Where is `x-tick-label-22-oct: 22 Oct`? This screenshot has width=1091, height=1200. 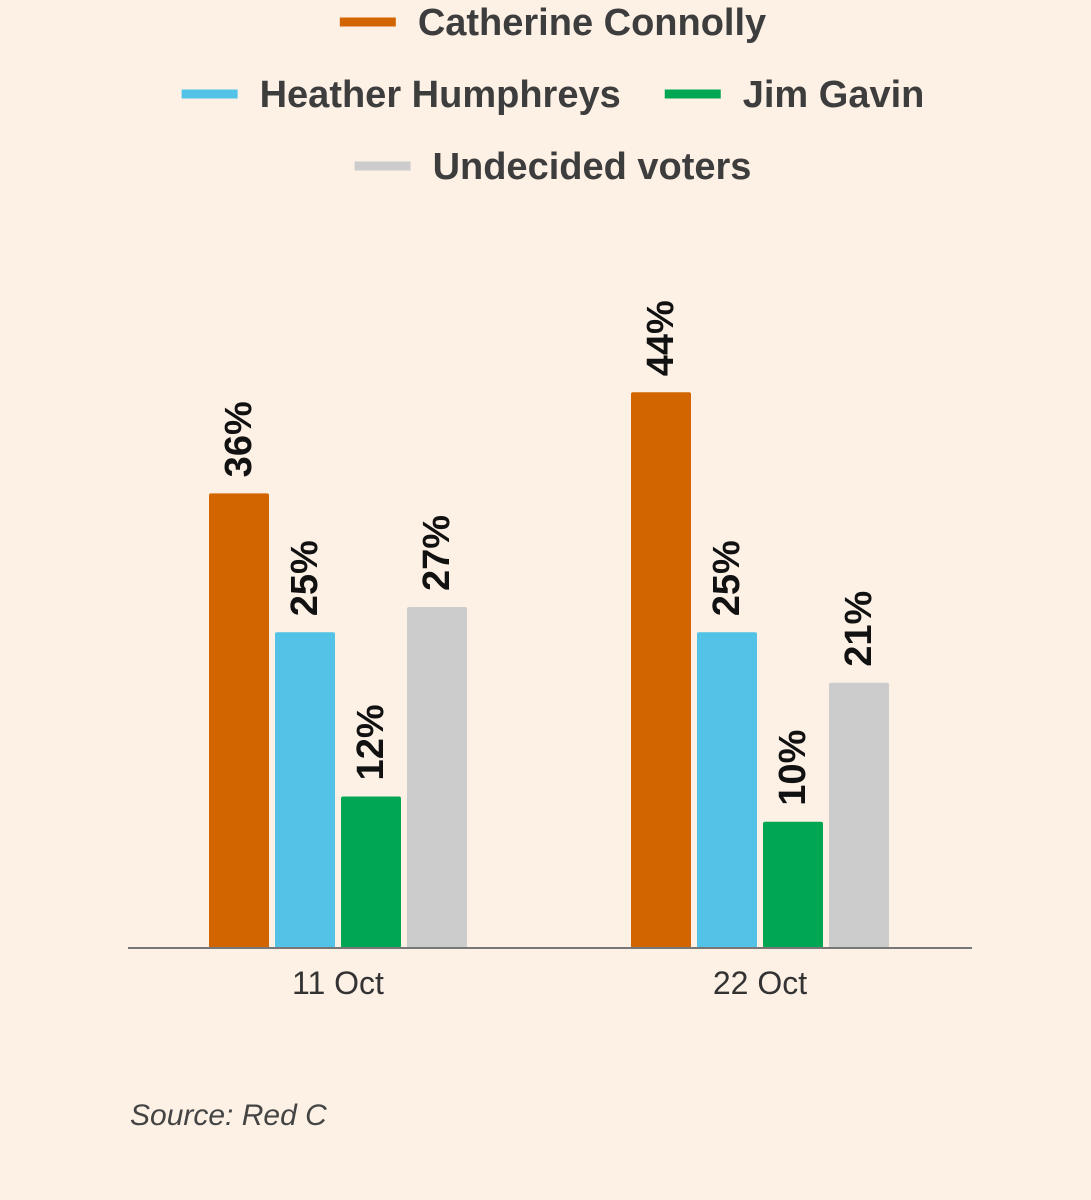 x-tick-label-22-oct: 22 Oct is located at coordinates (760, 983).